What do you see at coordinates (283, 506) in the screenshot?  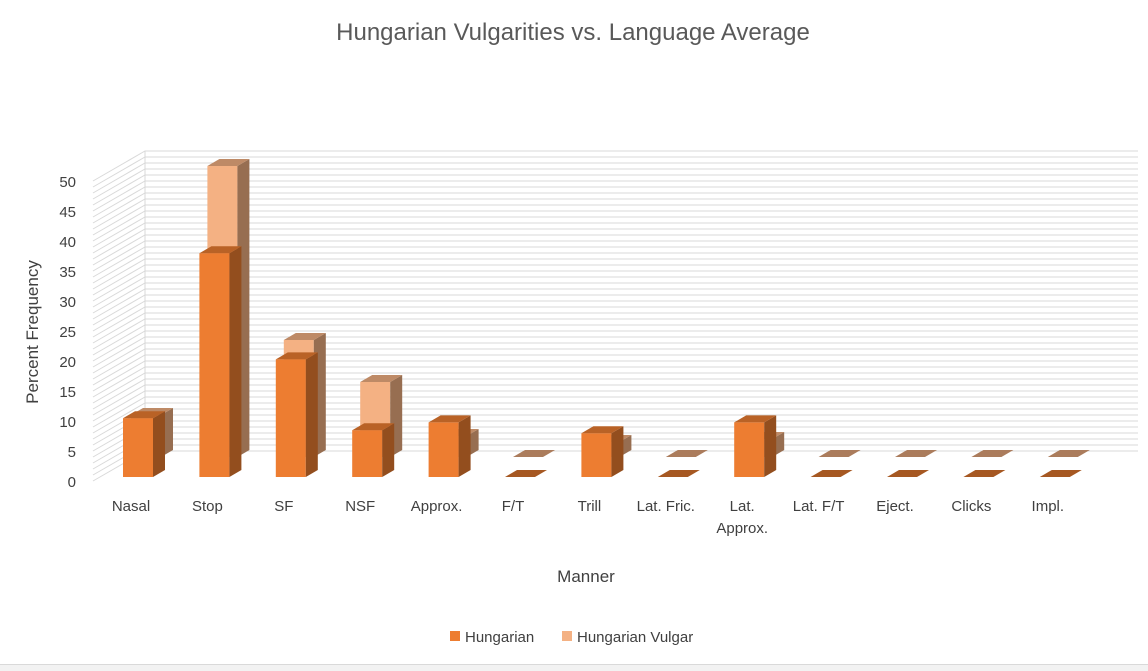 I see `x-tick-label-sf: SF` at bounding box center [283, 506].